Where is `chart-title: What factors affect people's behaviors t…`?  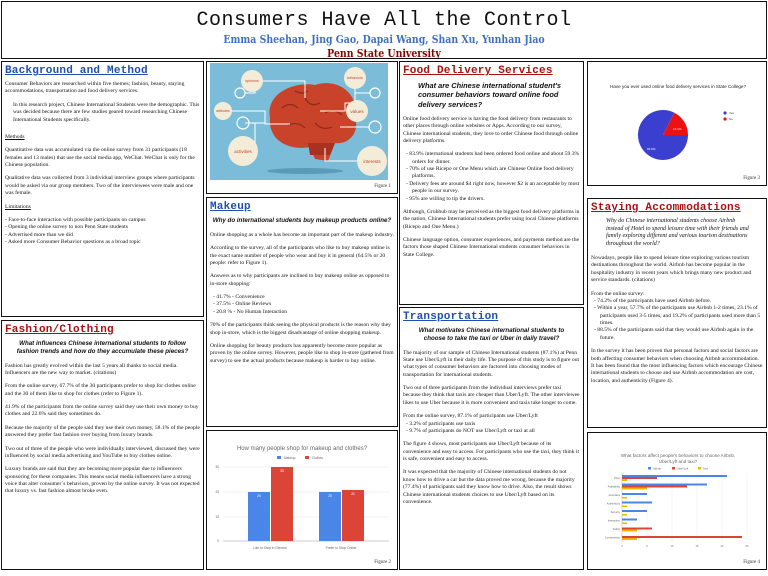 chart-title: What factors affect people's behaviors t… is located at coordinates (678, 455).